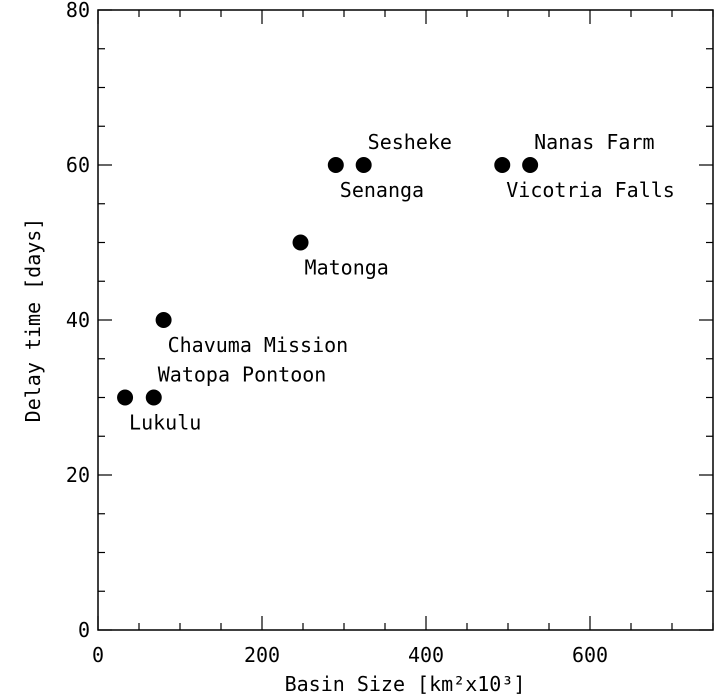  What do you see at coordinates (33, 320) in the screenshot?
I see `y-axis-title: Delay time [days]` at bounding box center [33, 320].